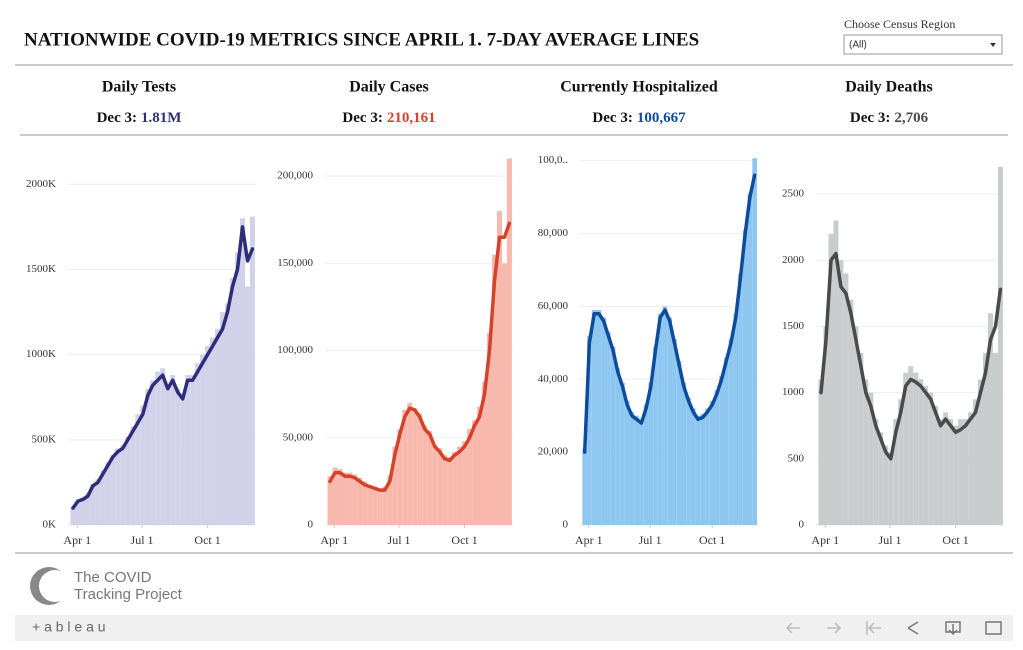 Image resolution: width=1023 pixels, height=650 pixels. What do you see at coordinates (334, 540) in the screenshot?
I see `x-tick-label: Apr 1` at bounding box center [334, 540].